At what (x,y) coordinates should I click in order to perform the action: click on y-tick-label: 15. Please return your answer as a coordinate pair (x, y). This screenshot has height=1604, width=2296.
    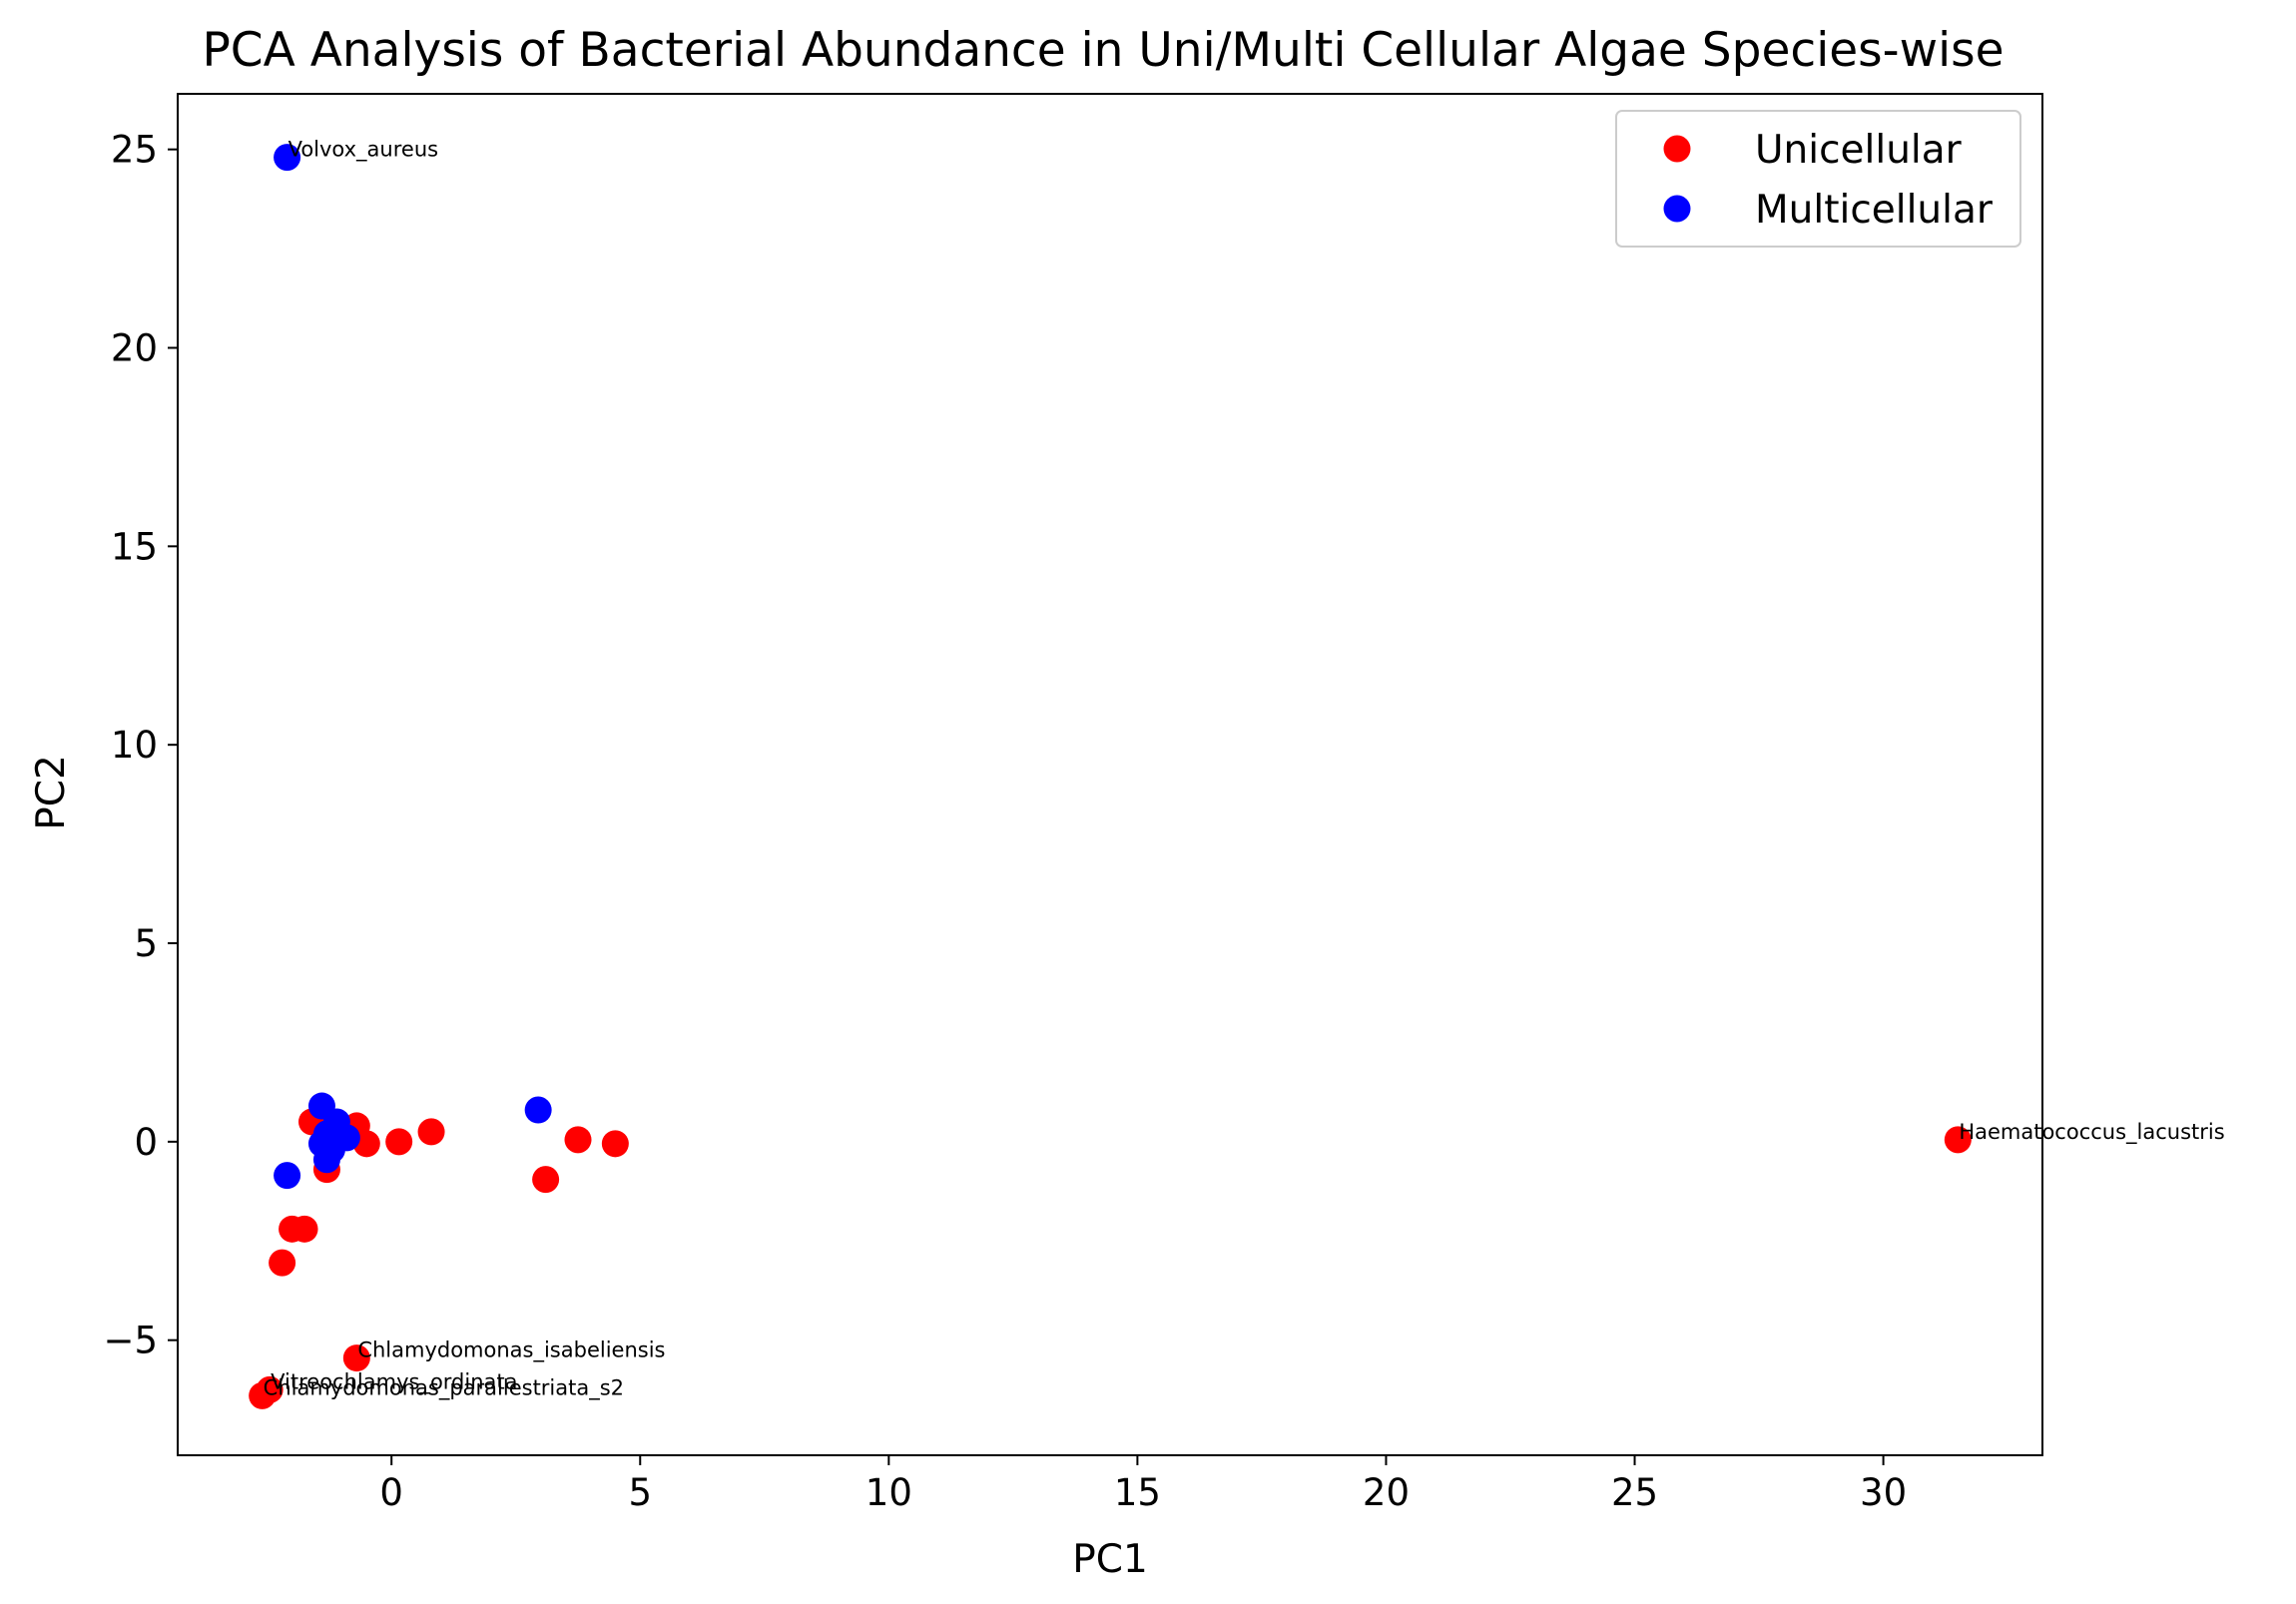
    Looking at the image, I should click on (135, 546).